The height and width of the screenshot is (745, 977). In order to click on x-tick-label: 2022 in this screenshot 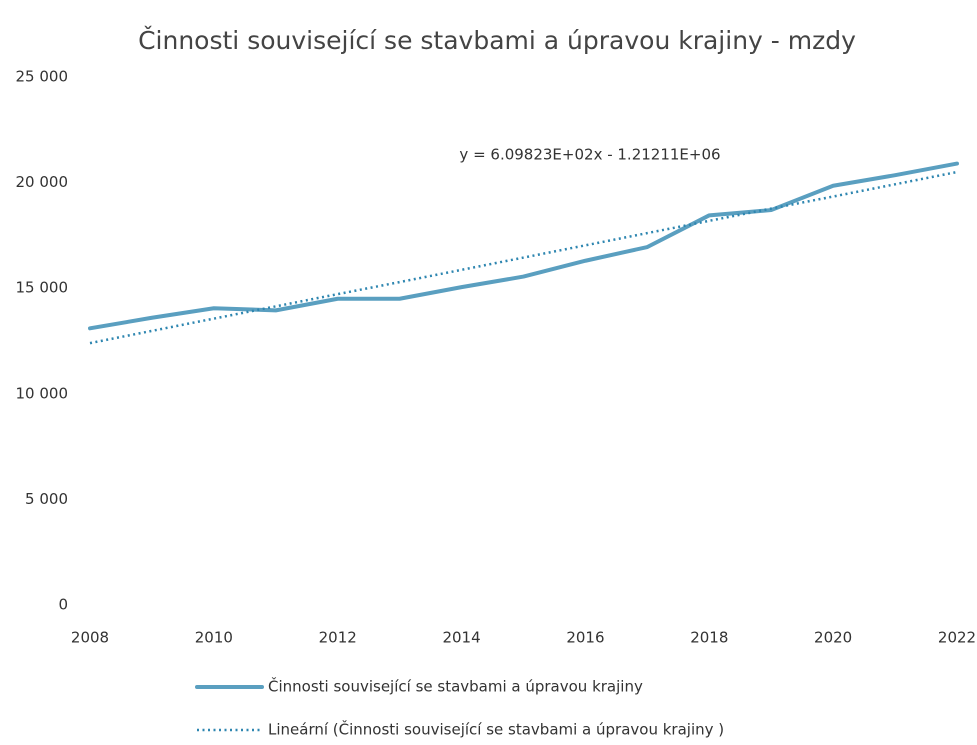, I will do `click(957, 638)`.